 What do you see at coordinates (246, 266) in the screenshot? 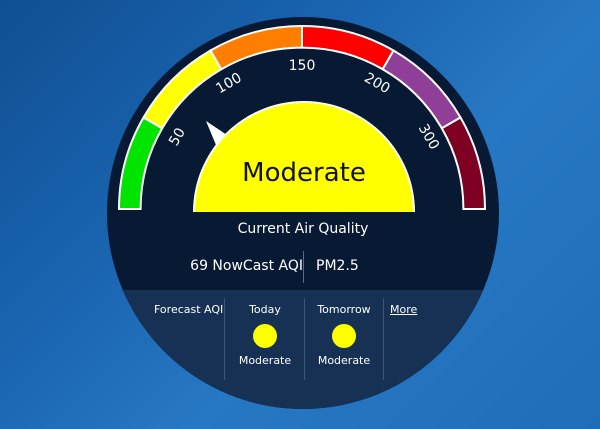
I see `nowcast-aqi-value: 69 NowCast AQI` at bounding box center [246, 266].